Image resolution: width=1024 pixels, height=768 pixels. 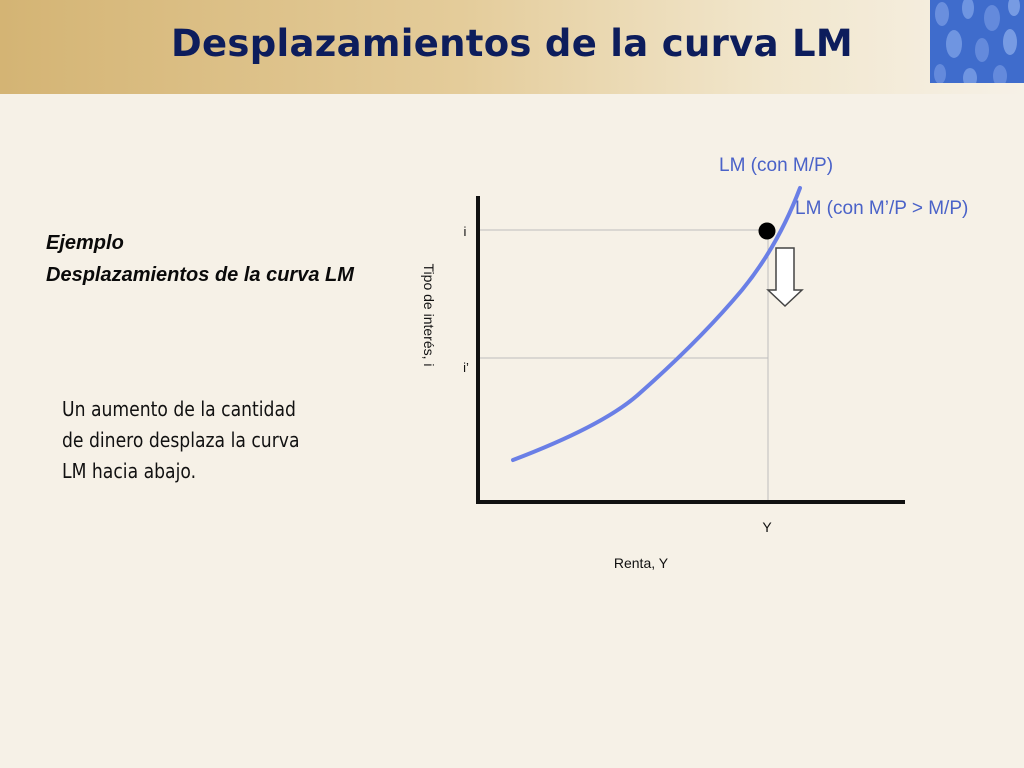 I want to click on tick-label-Y: Y, so click(x=767, y=527).